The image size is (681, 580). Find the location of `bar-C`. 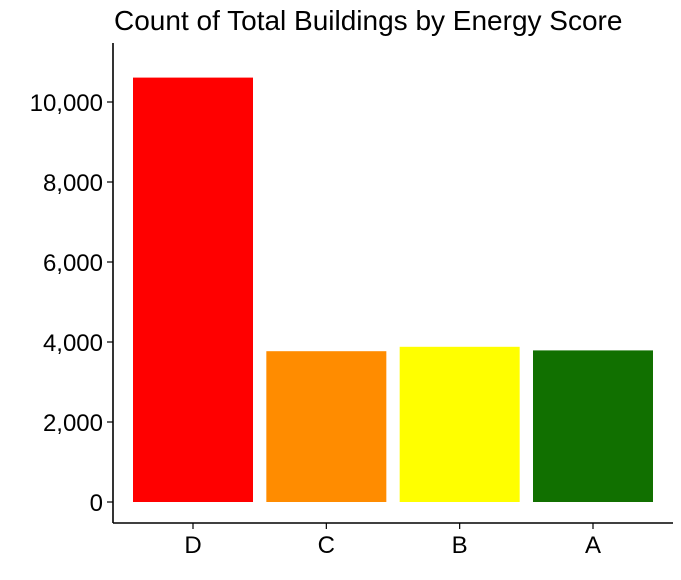

bar-C is located at coordinates (326, 426).